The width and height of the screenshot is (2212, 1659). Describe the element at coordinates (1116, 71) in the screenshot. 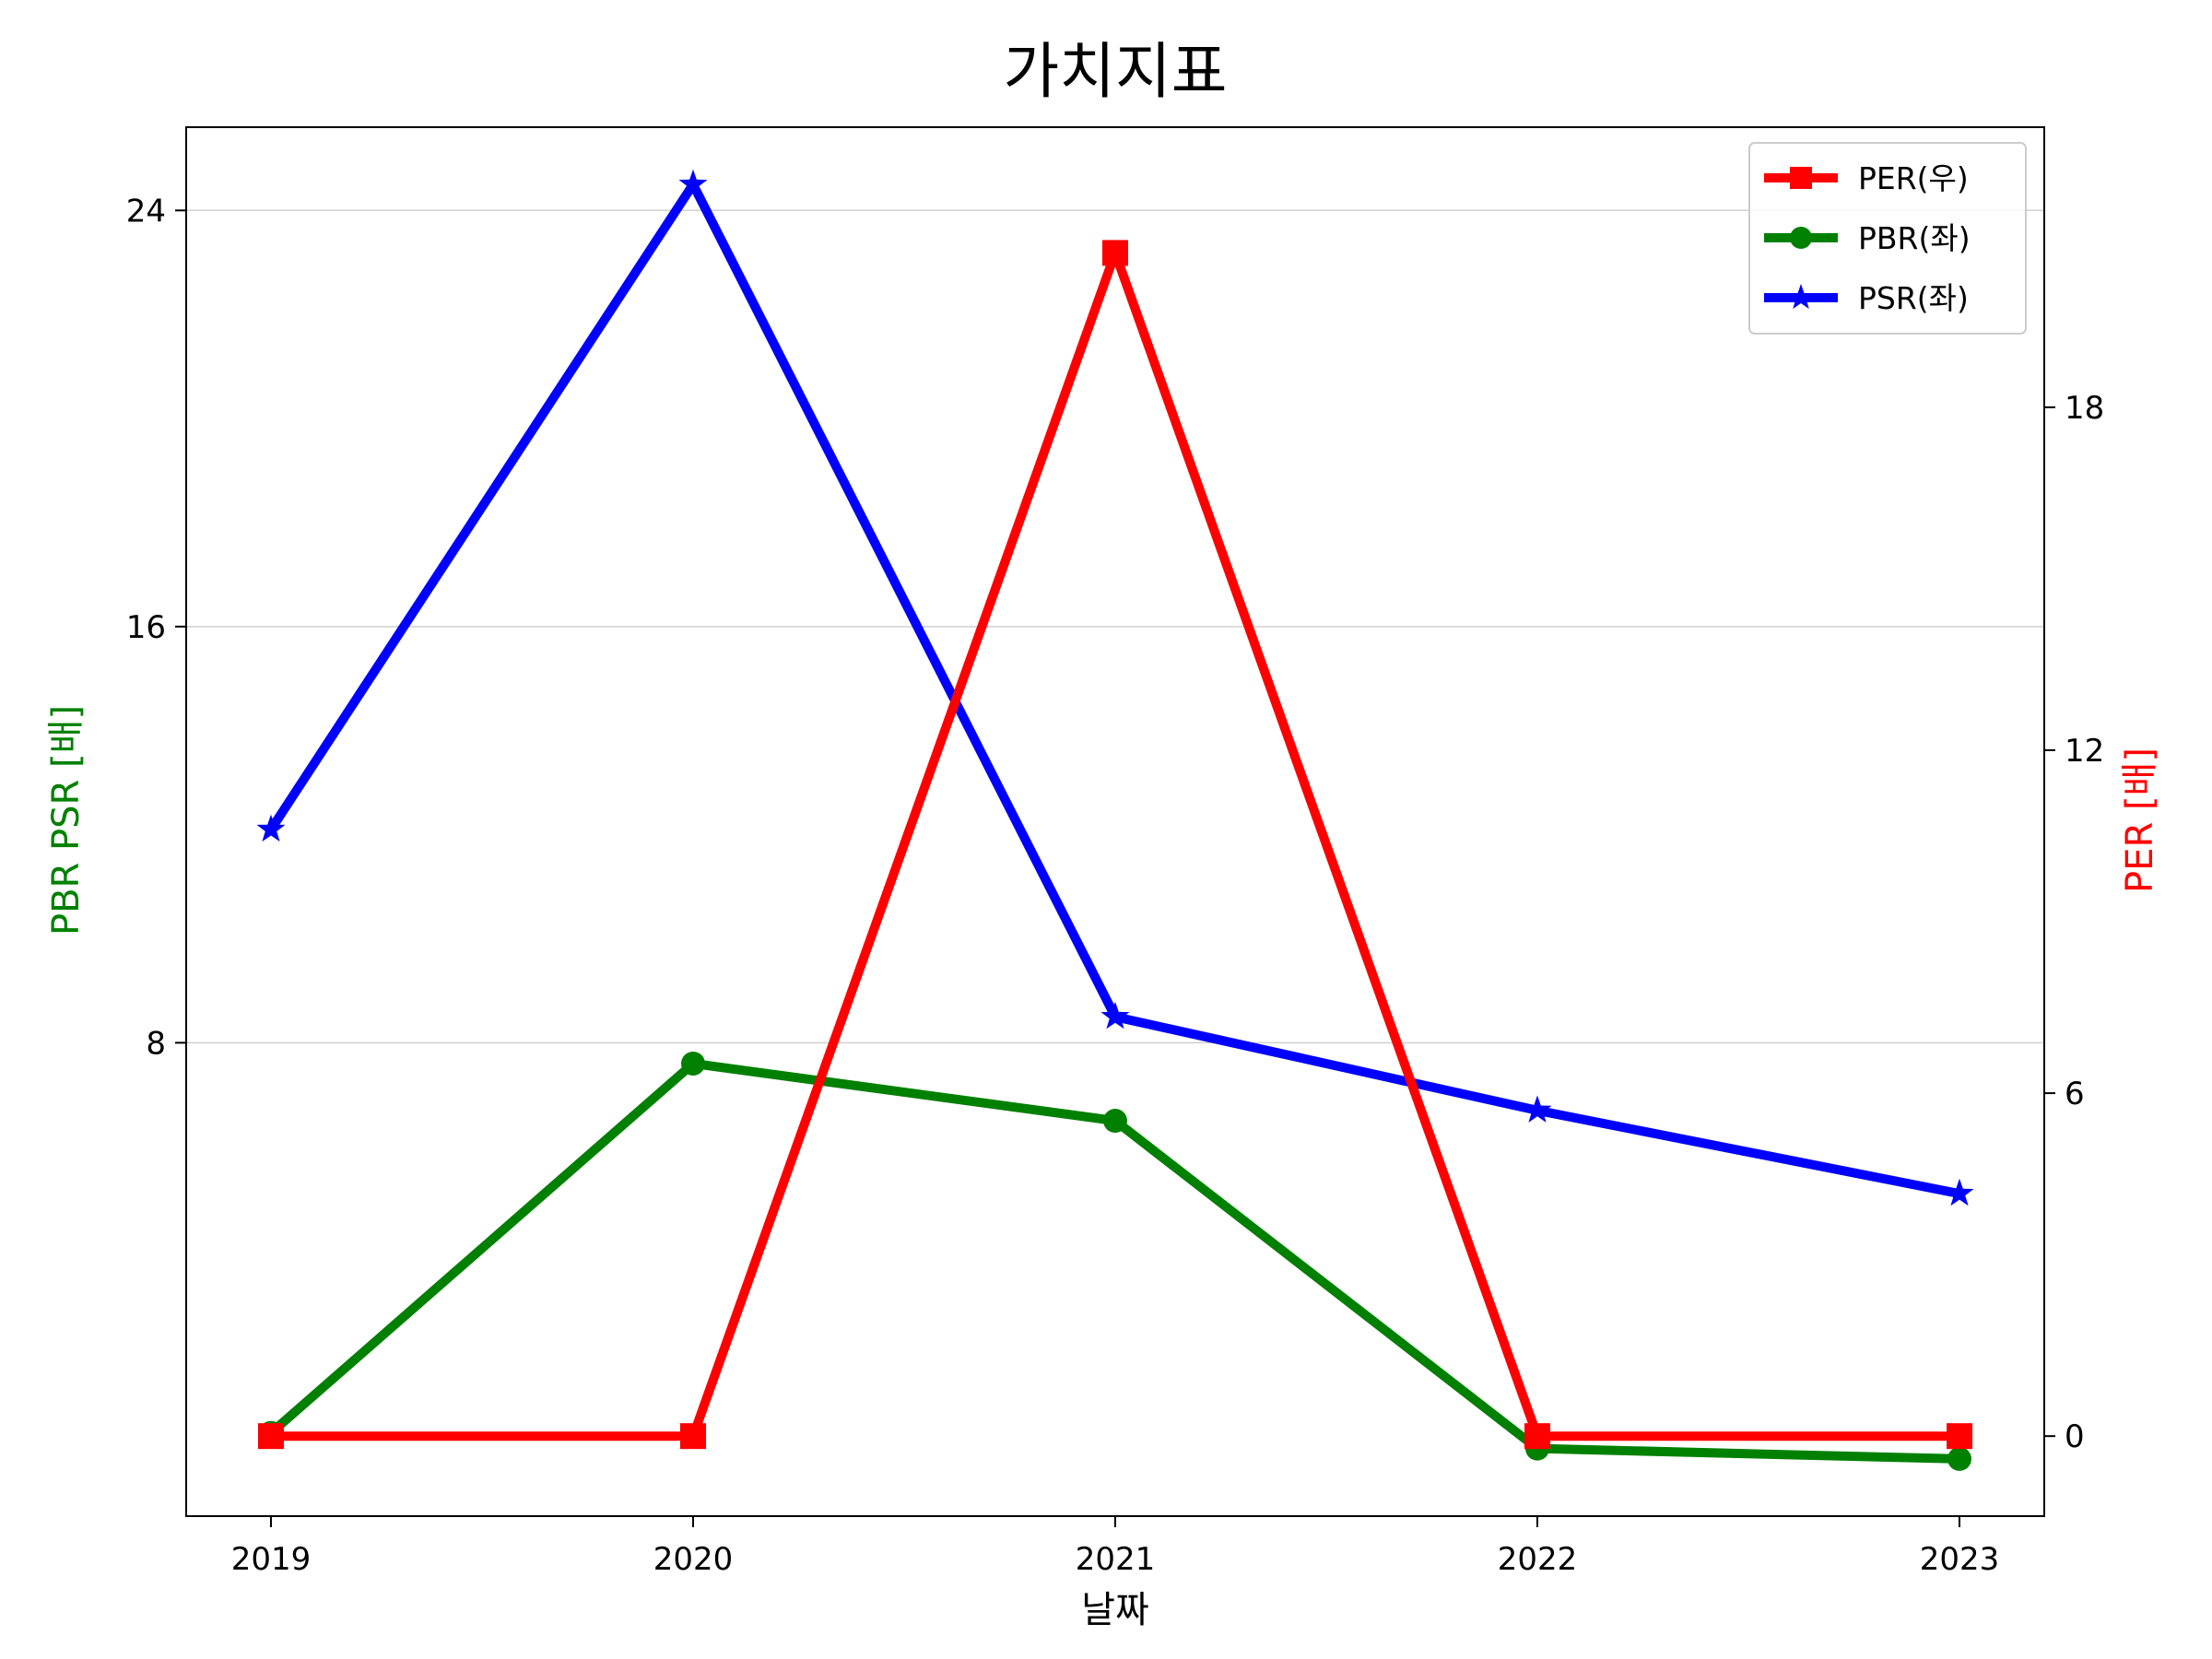

I see `chart-title: 가치지표` at that location.